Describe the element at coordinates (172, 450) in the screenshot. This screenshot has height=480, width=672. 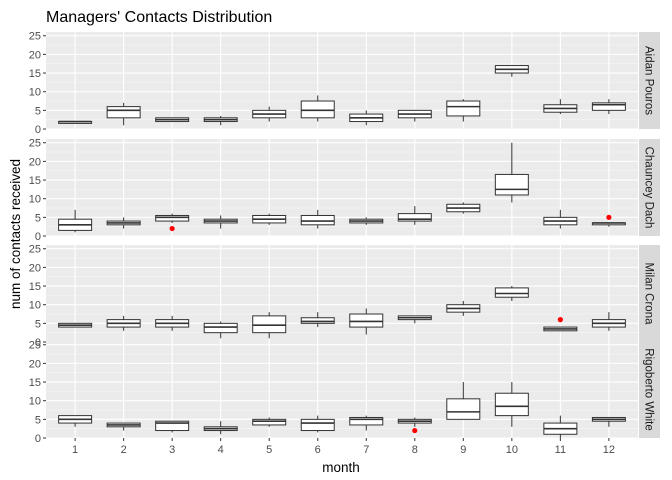
I see `x-tick-label: 3` at that location.